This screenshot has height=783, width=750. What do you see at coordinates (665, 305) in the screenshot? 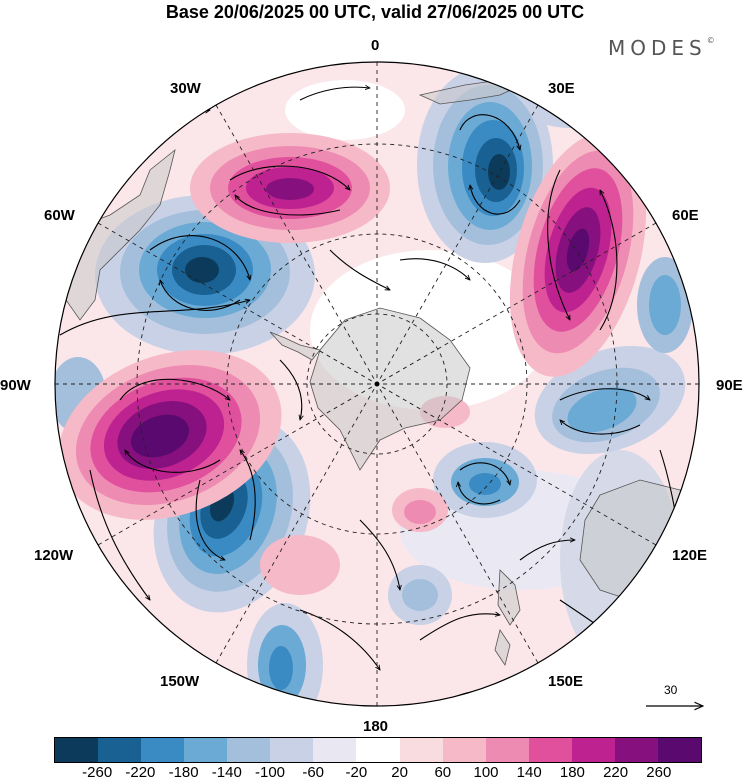
I see `negative-anomaly-75e` at bounding box center [665, 305].